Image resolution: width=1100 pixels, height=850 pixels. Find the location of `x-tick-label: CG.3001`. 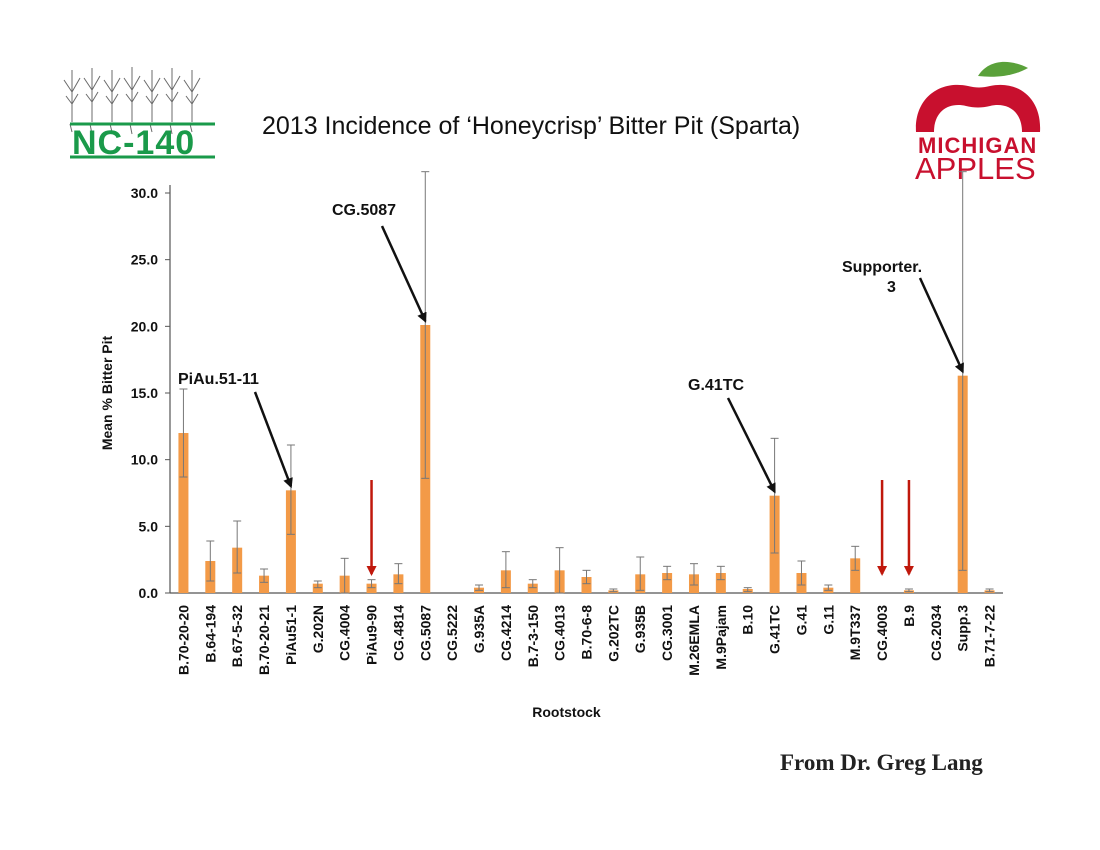

x-tick-label: CG.3001 is located at coordinates (667, 633).